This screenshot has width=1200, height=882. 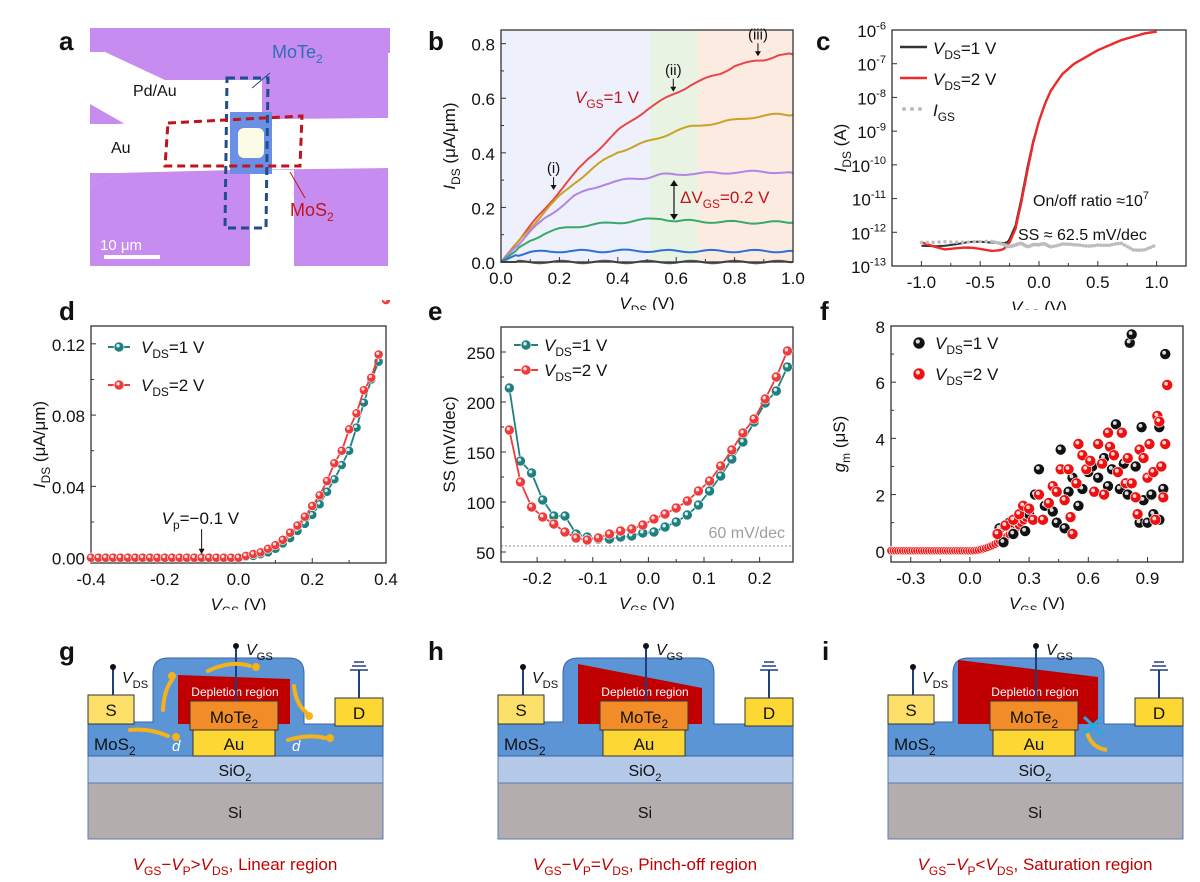 What do you see at coordinates (913, 667) in the screenshot?
I see `vds-terminal` at bounding box center [913, 667].